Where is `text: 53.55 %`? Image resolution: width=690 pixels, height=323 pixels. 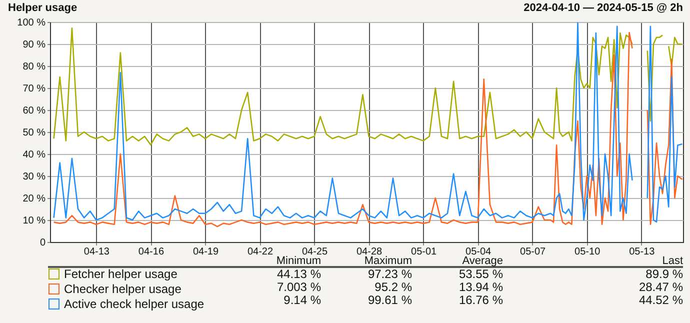 text: 53.55 % is located at coordinates (480, 274).